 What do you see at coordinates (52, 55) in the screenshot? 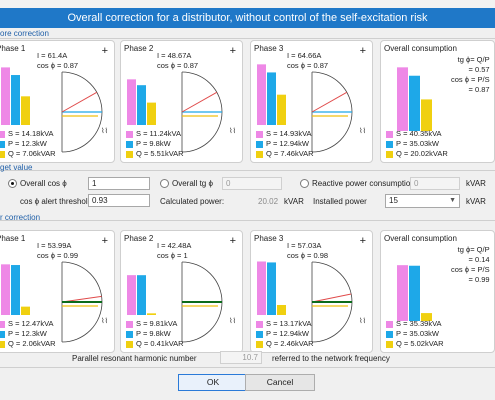
I see `current-value: I = 61.4A` at bounding box center [52, 55].